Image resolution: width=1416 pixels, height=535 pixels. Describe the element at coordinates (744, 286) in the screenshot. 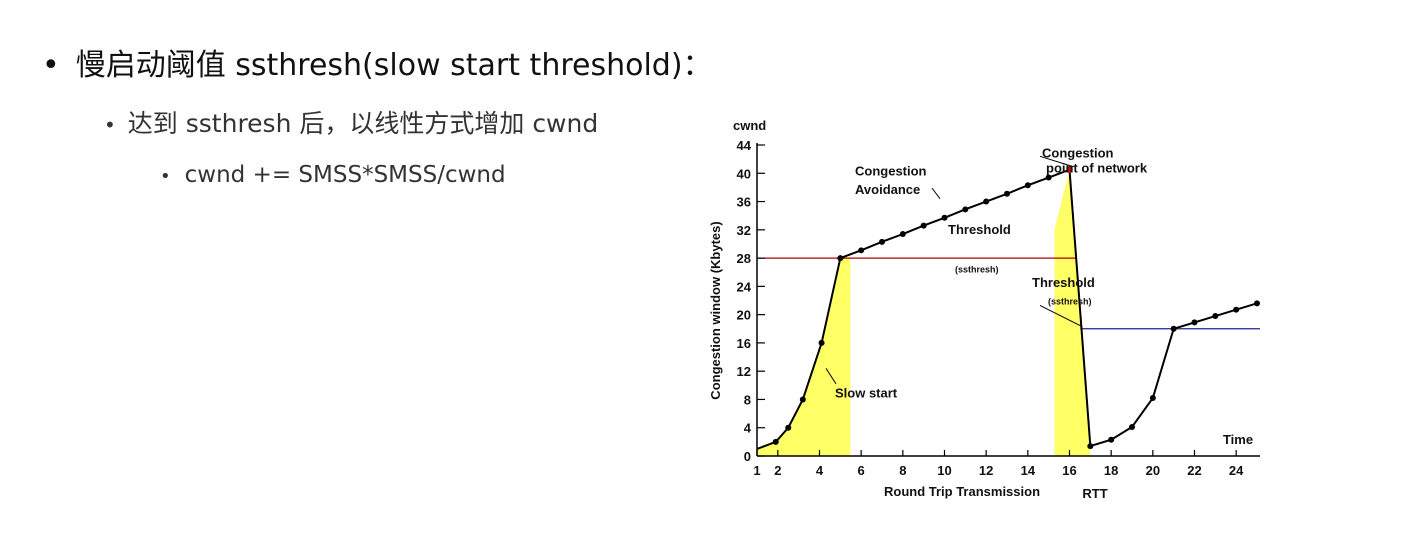

I see `y-tick-label: 24` at that location.